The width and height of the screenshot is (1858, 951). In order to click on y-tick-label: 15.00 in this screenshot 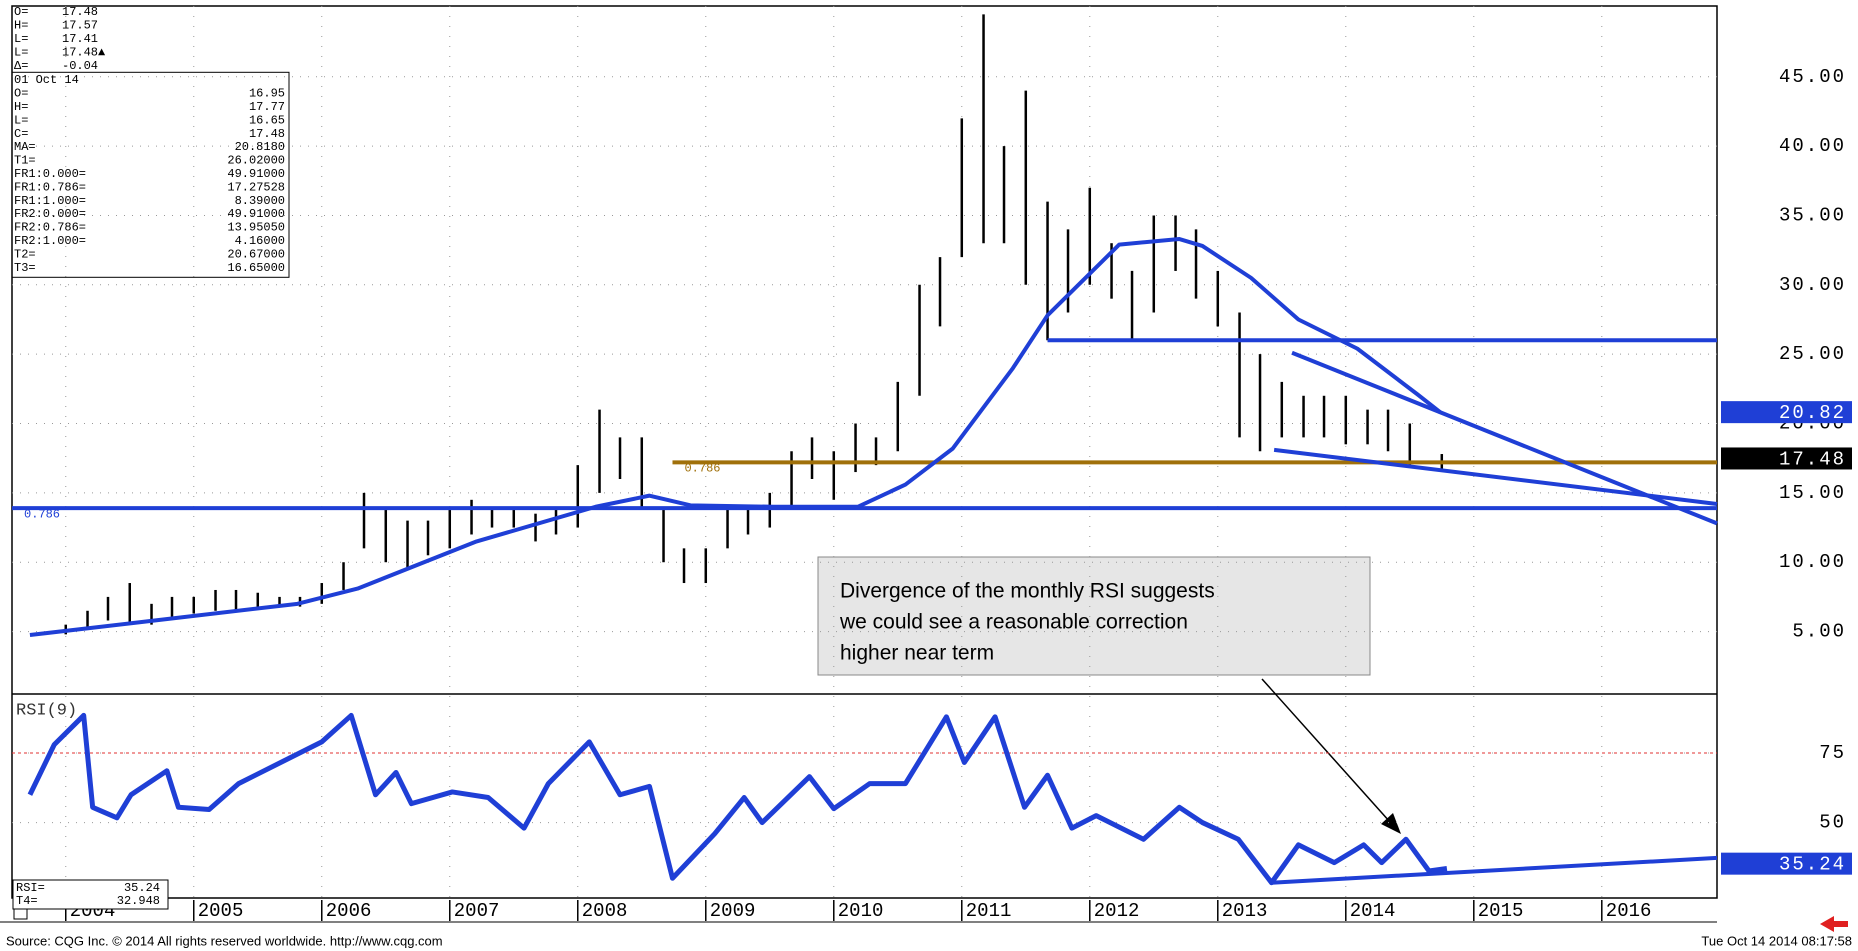, I will do `click(1812, 493)`.